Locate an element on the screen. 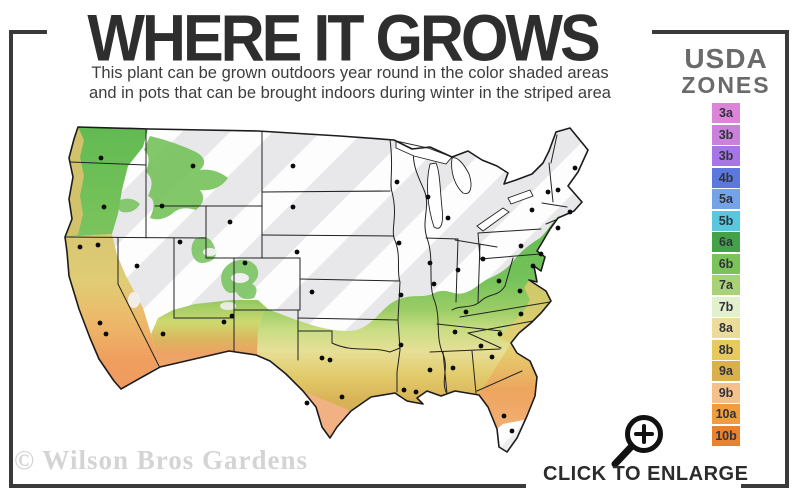 This screenshot has width=800, height=500. zone-label: 7b is located at coordinates (726, 306).